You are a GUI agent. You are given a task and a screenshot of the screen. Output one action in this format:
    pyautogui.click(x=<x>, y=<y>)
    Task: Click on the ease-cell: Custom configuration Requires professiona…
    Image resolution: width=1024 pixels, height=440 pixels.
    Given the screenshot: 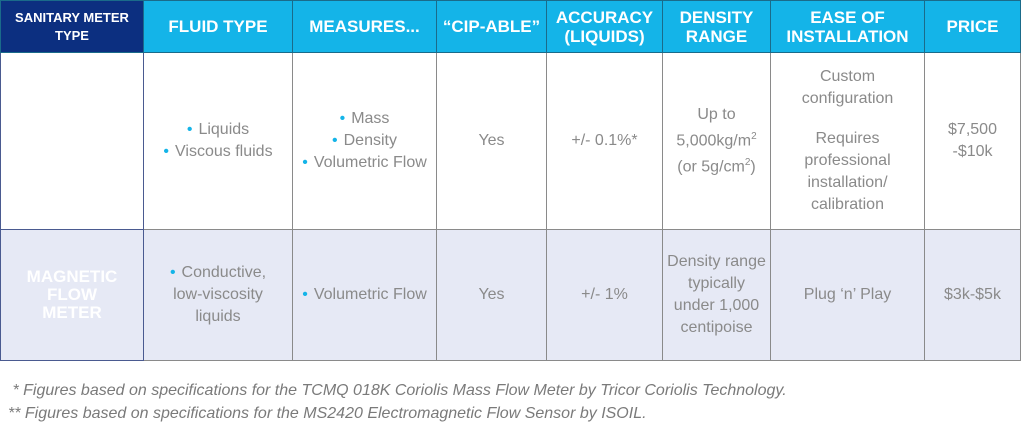 What is the action you would take?
    pyautogui.click(x=847, y=141)
    